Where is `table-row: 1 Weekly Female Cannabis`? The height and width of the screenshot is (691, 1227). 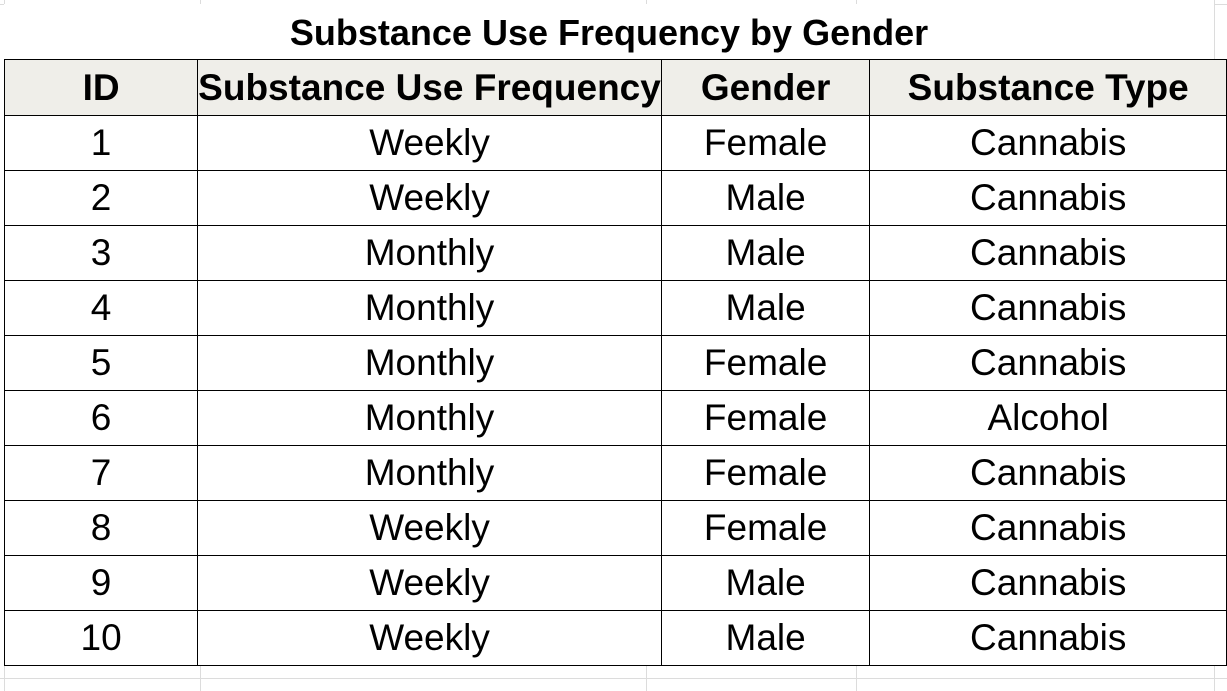 table-row: 1 Weekly Female Cannabis is located at coordinates (615, 143).